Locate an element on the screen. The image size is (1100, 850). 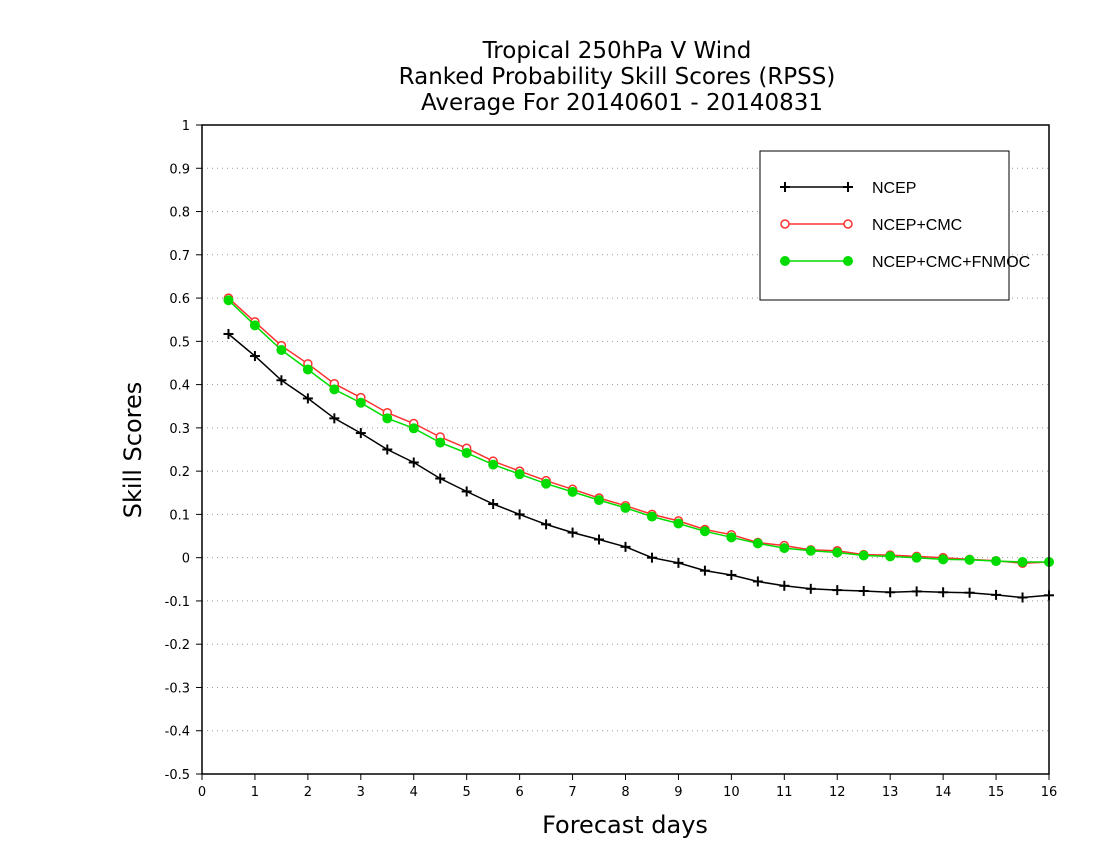
y-tick-label: -0.2 is located at coordinates (177, 645).